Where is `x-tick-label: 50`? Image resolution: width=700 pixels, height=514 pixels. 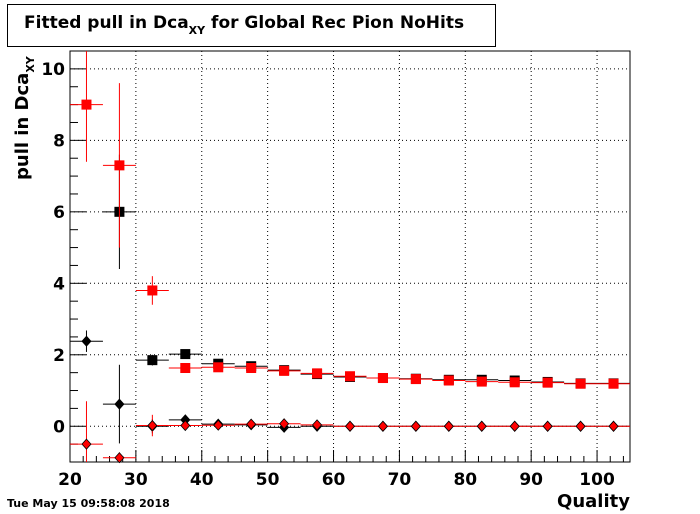 x-tick-label: 50 is located at coordinates (268, 480).